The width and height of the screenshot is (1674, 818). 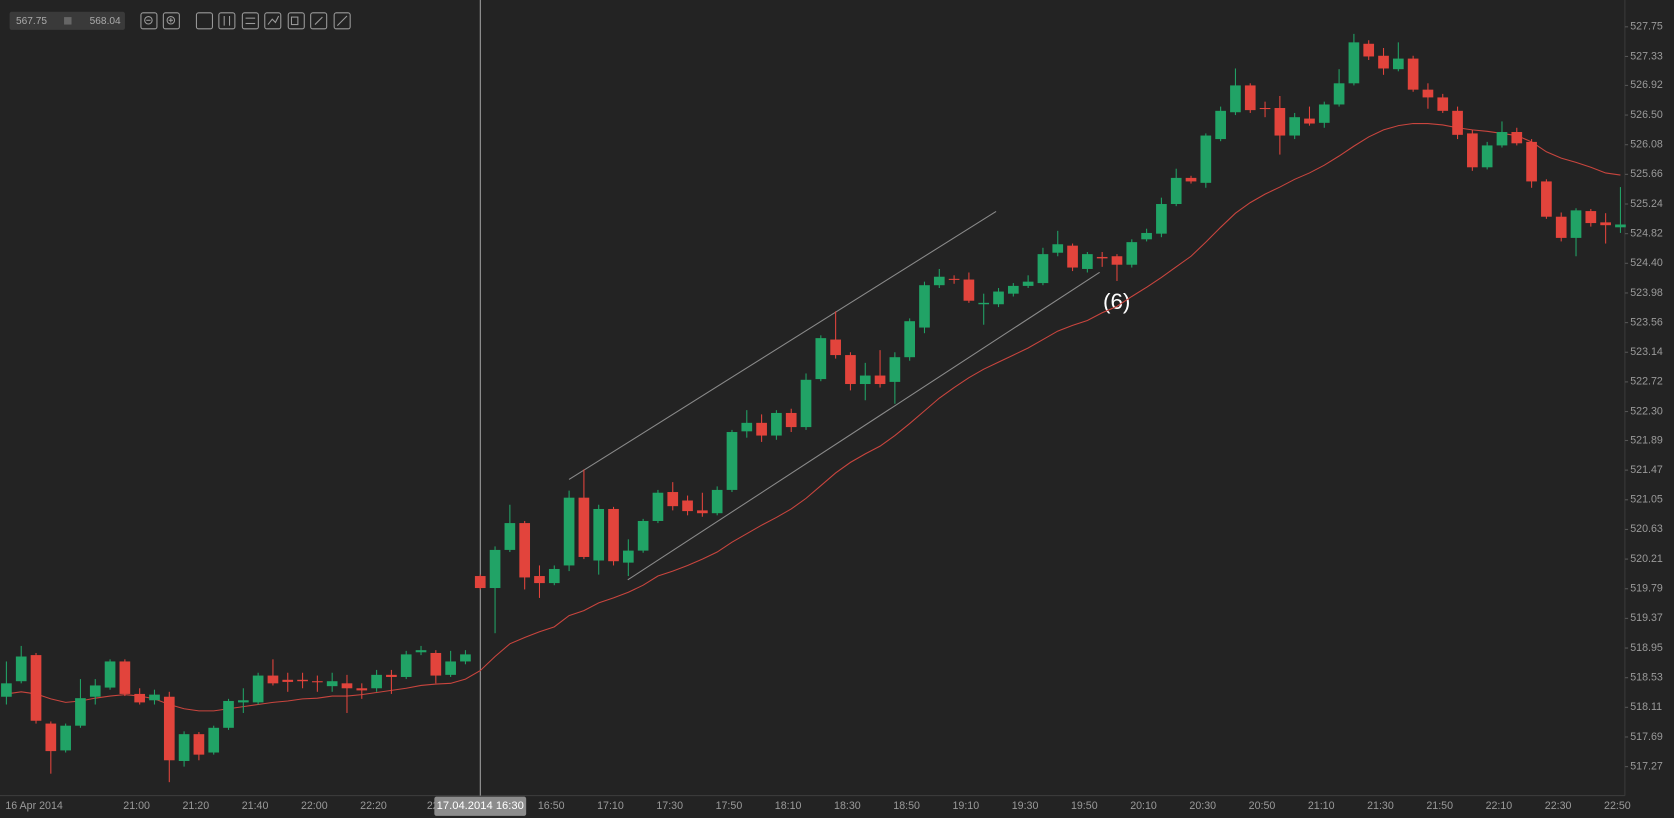 What do you see at coordinates (34, 806) in the screenshot?
I see `x-tick-label: 16 Apr 2014` at bounding box center [34, 806].